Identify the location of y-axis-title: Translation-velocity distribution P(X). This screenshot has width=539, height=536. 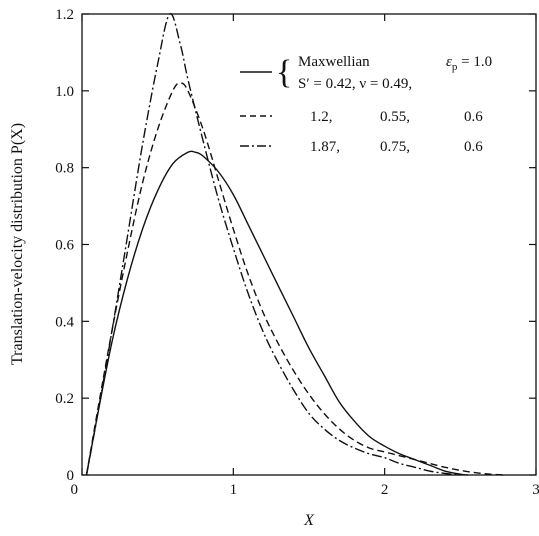
(17, 244).